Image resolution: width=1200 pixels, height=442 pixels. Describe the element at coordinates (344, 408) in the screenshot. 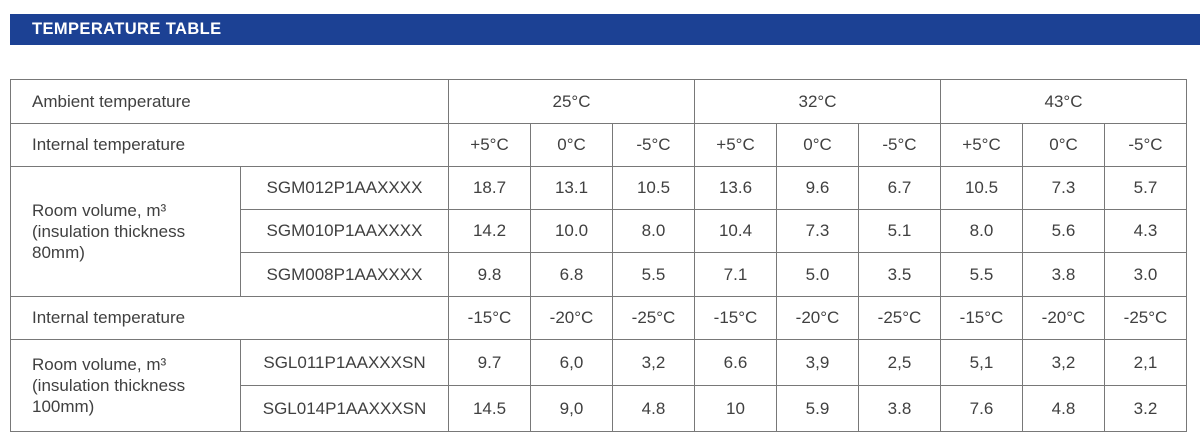

I see `model-cell: SGL014P1AAXXXSN` at that location.